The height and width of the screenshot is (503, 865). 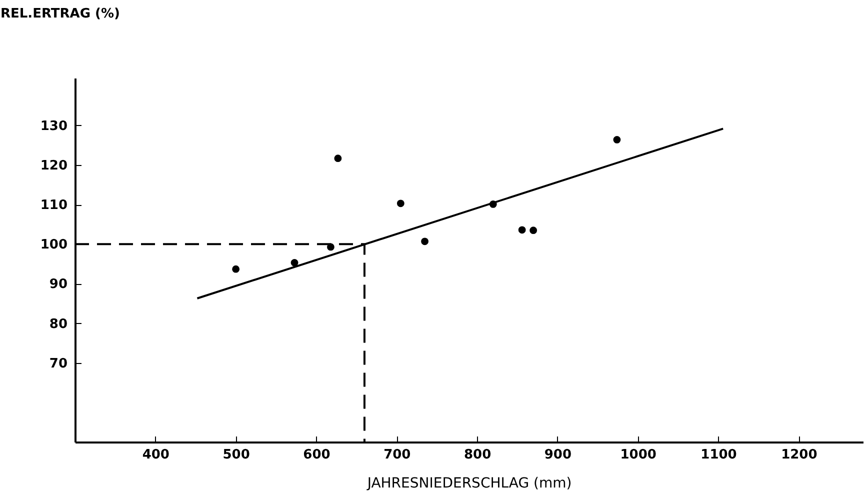 What do you see at coordinates (156, 455) in the screenshot?
I see `x-tick-label: 400` at bounding box center [156, 455].